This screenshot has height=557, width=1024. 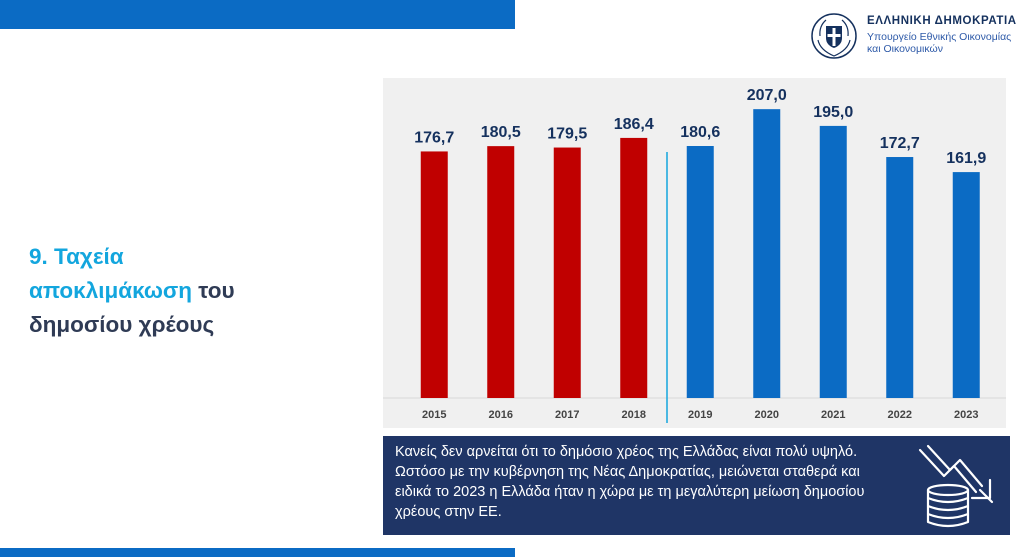 What do you see at coordinates (834, 36) in the screenshot?
I see `greek-emblem-icon` at bounding box center [834, 36].